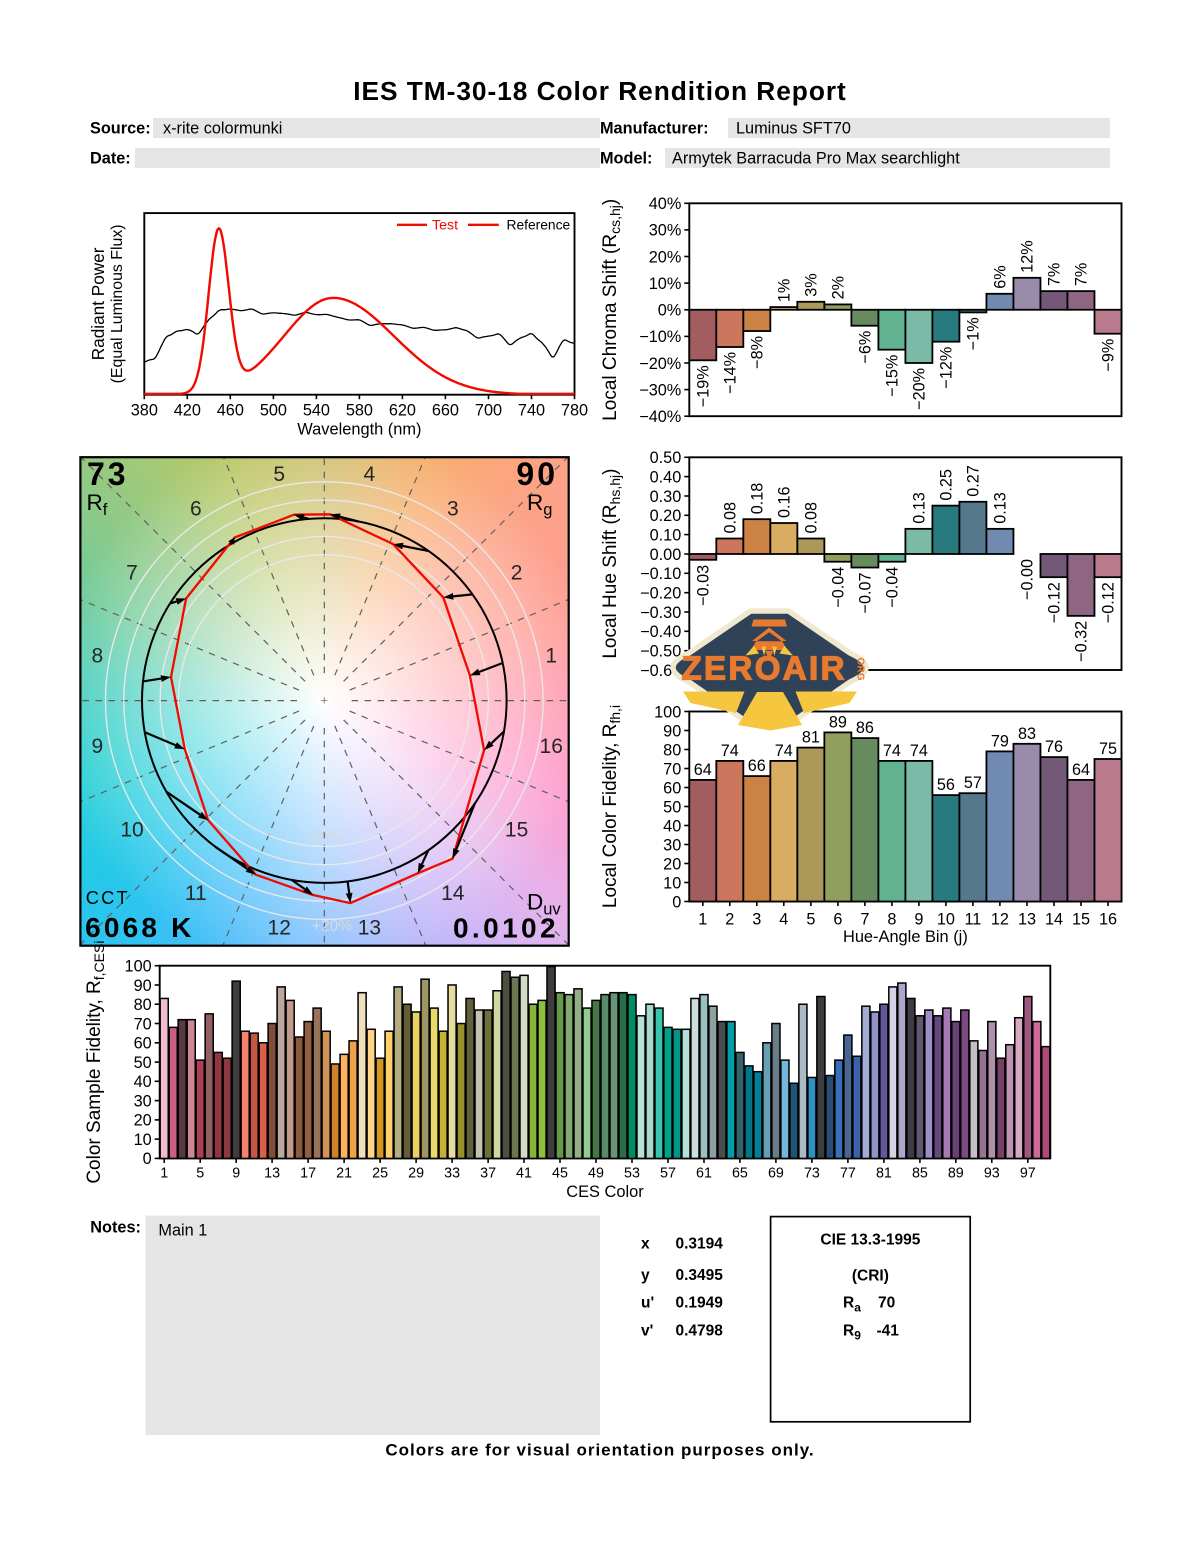 Image resolution: width=1200 pixels, height=1550 pixels. Describe the element at coordinates (110, 158) in the screenshot. I see `svg-text: Date:` at that location.